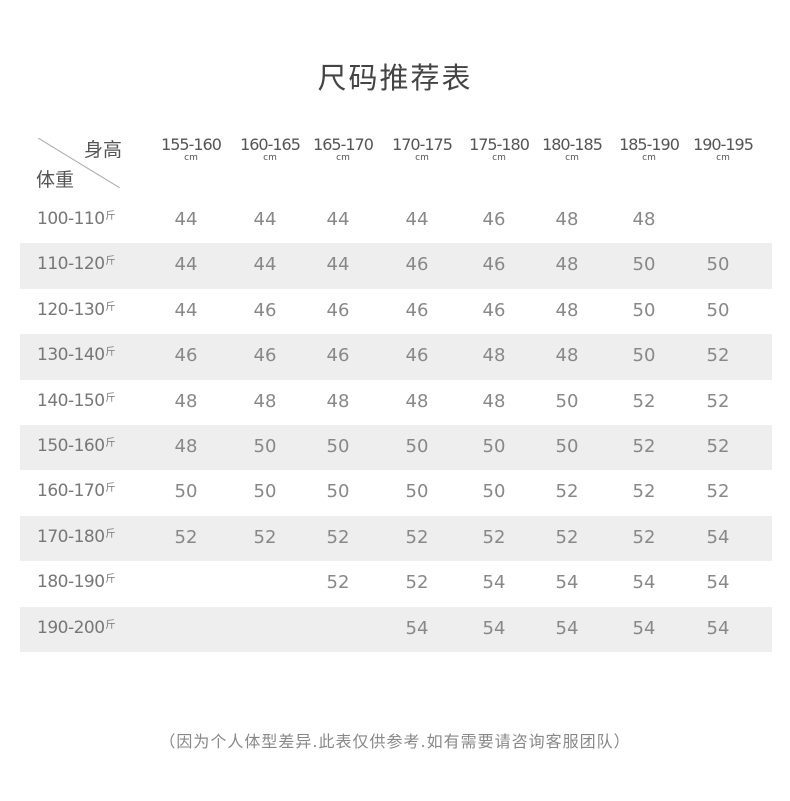 The height and width of the screenshot is (801, 790). I want to click on corner-diagonal-divider, so click(79, 163).